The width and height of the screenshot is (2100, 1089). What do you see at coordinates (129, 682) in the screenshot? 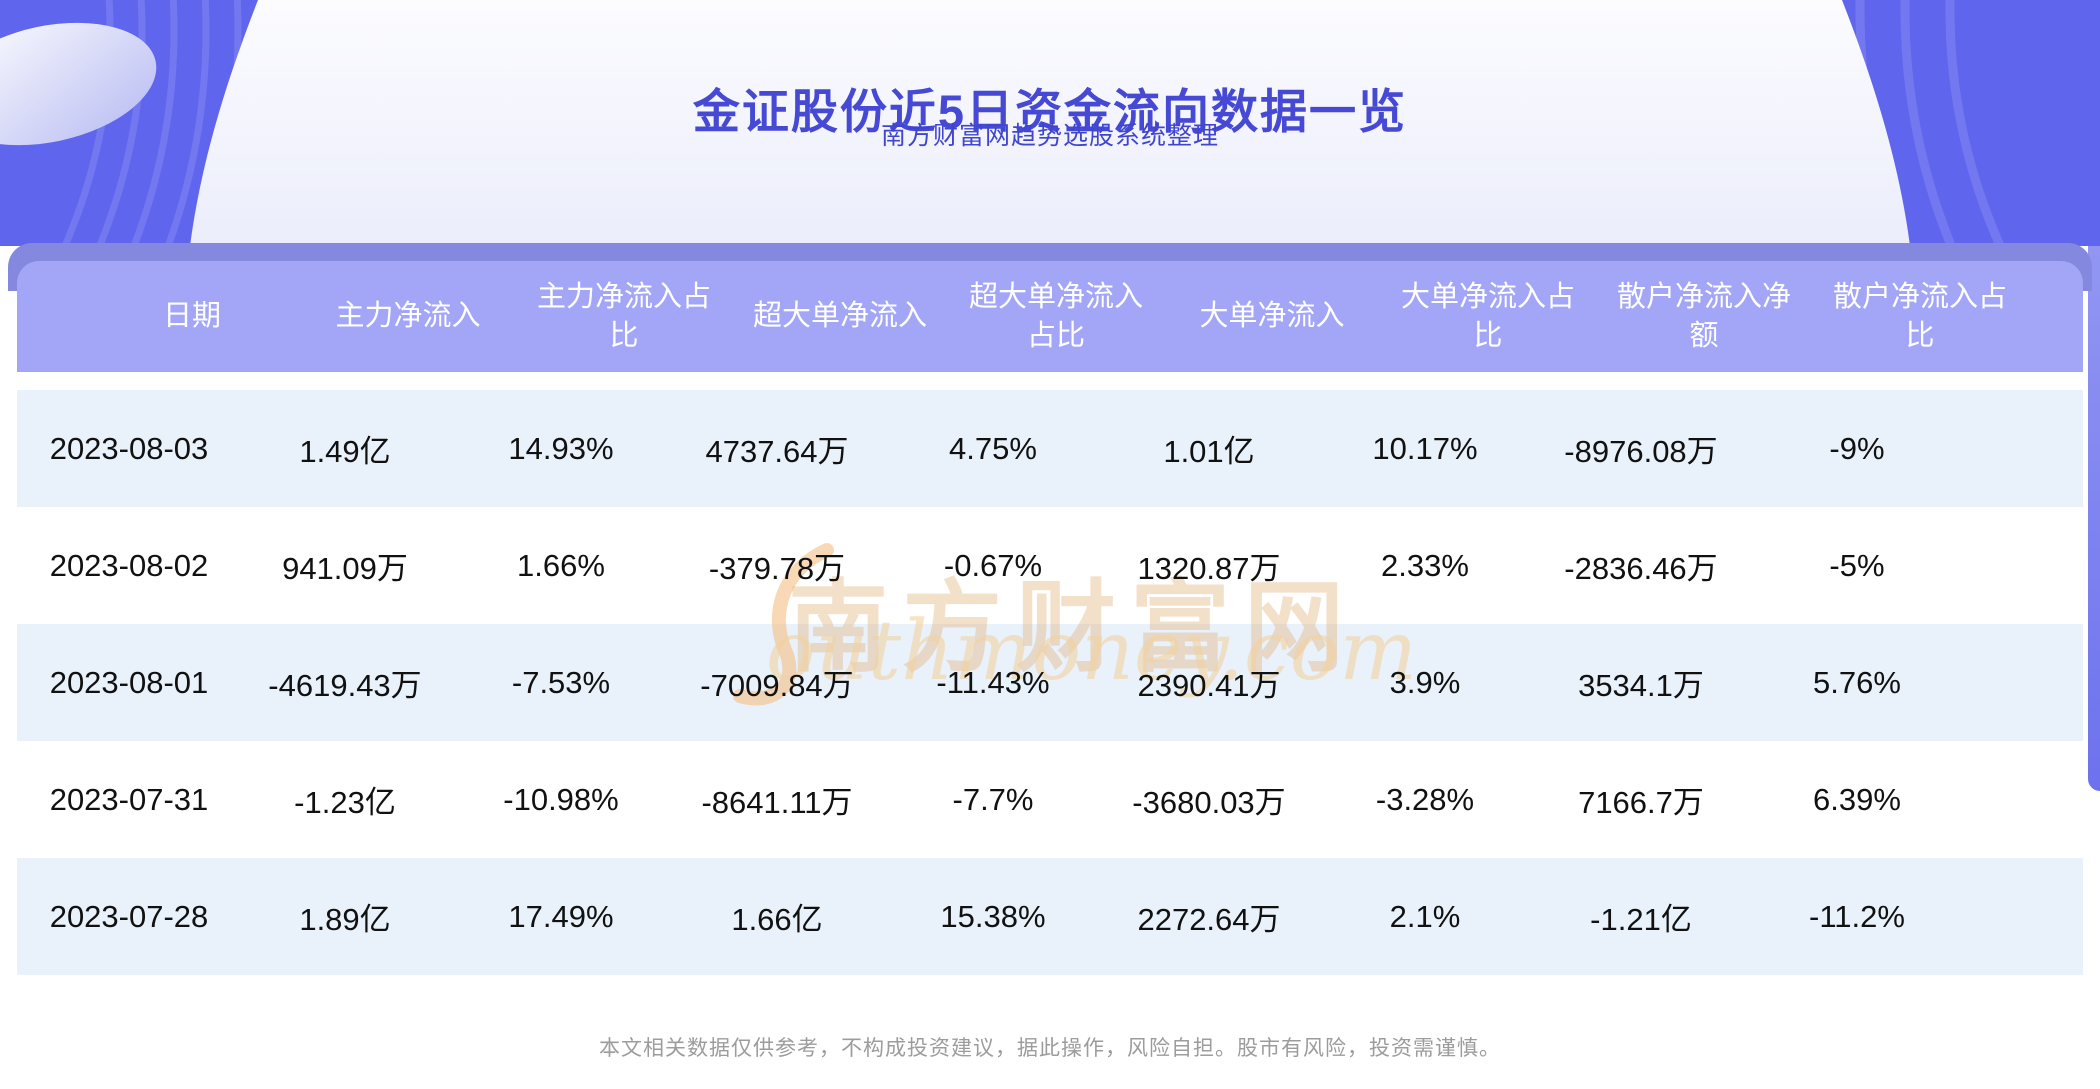
I see `table-cell: 2023-08-01` at bounding box center [129, 682].